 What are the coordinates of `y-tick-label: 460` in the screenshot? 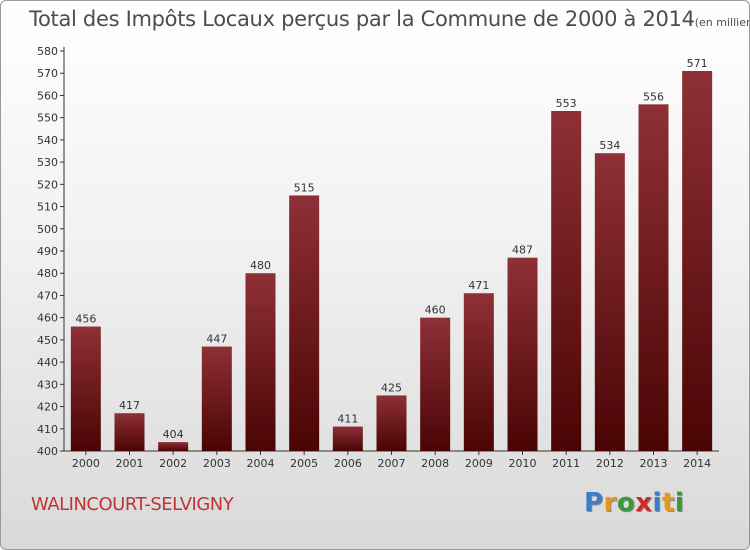 It's located at (47, 318).